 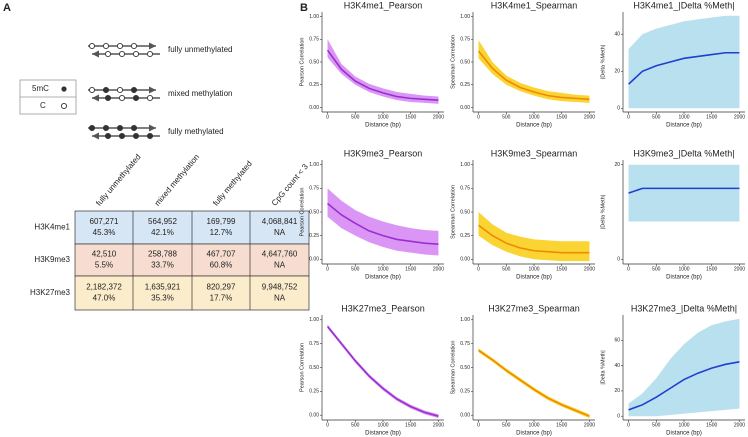 I want to click on cell-text: 1,635,921, so click(x=163, y=287).